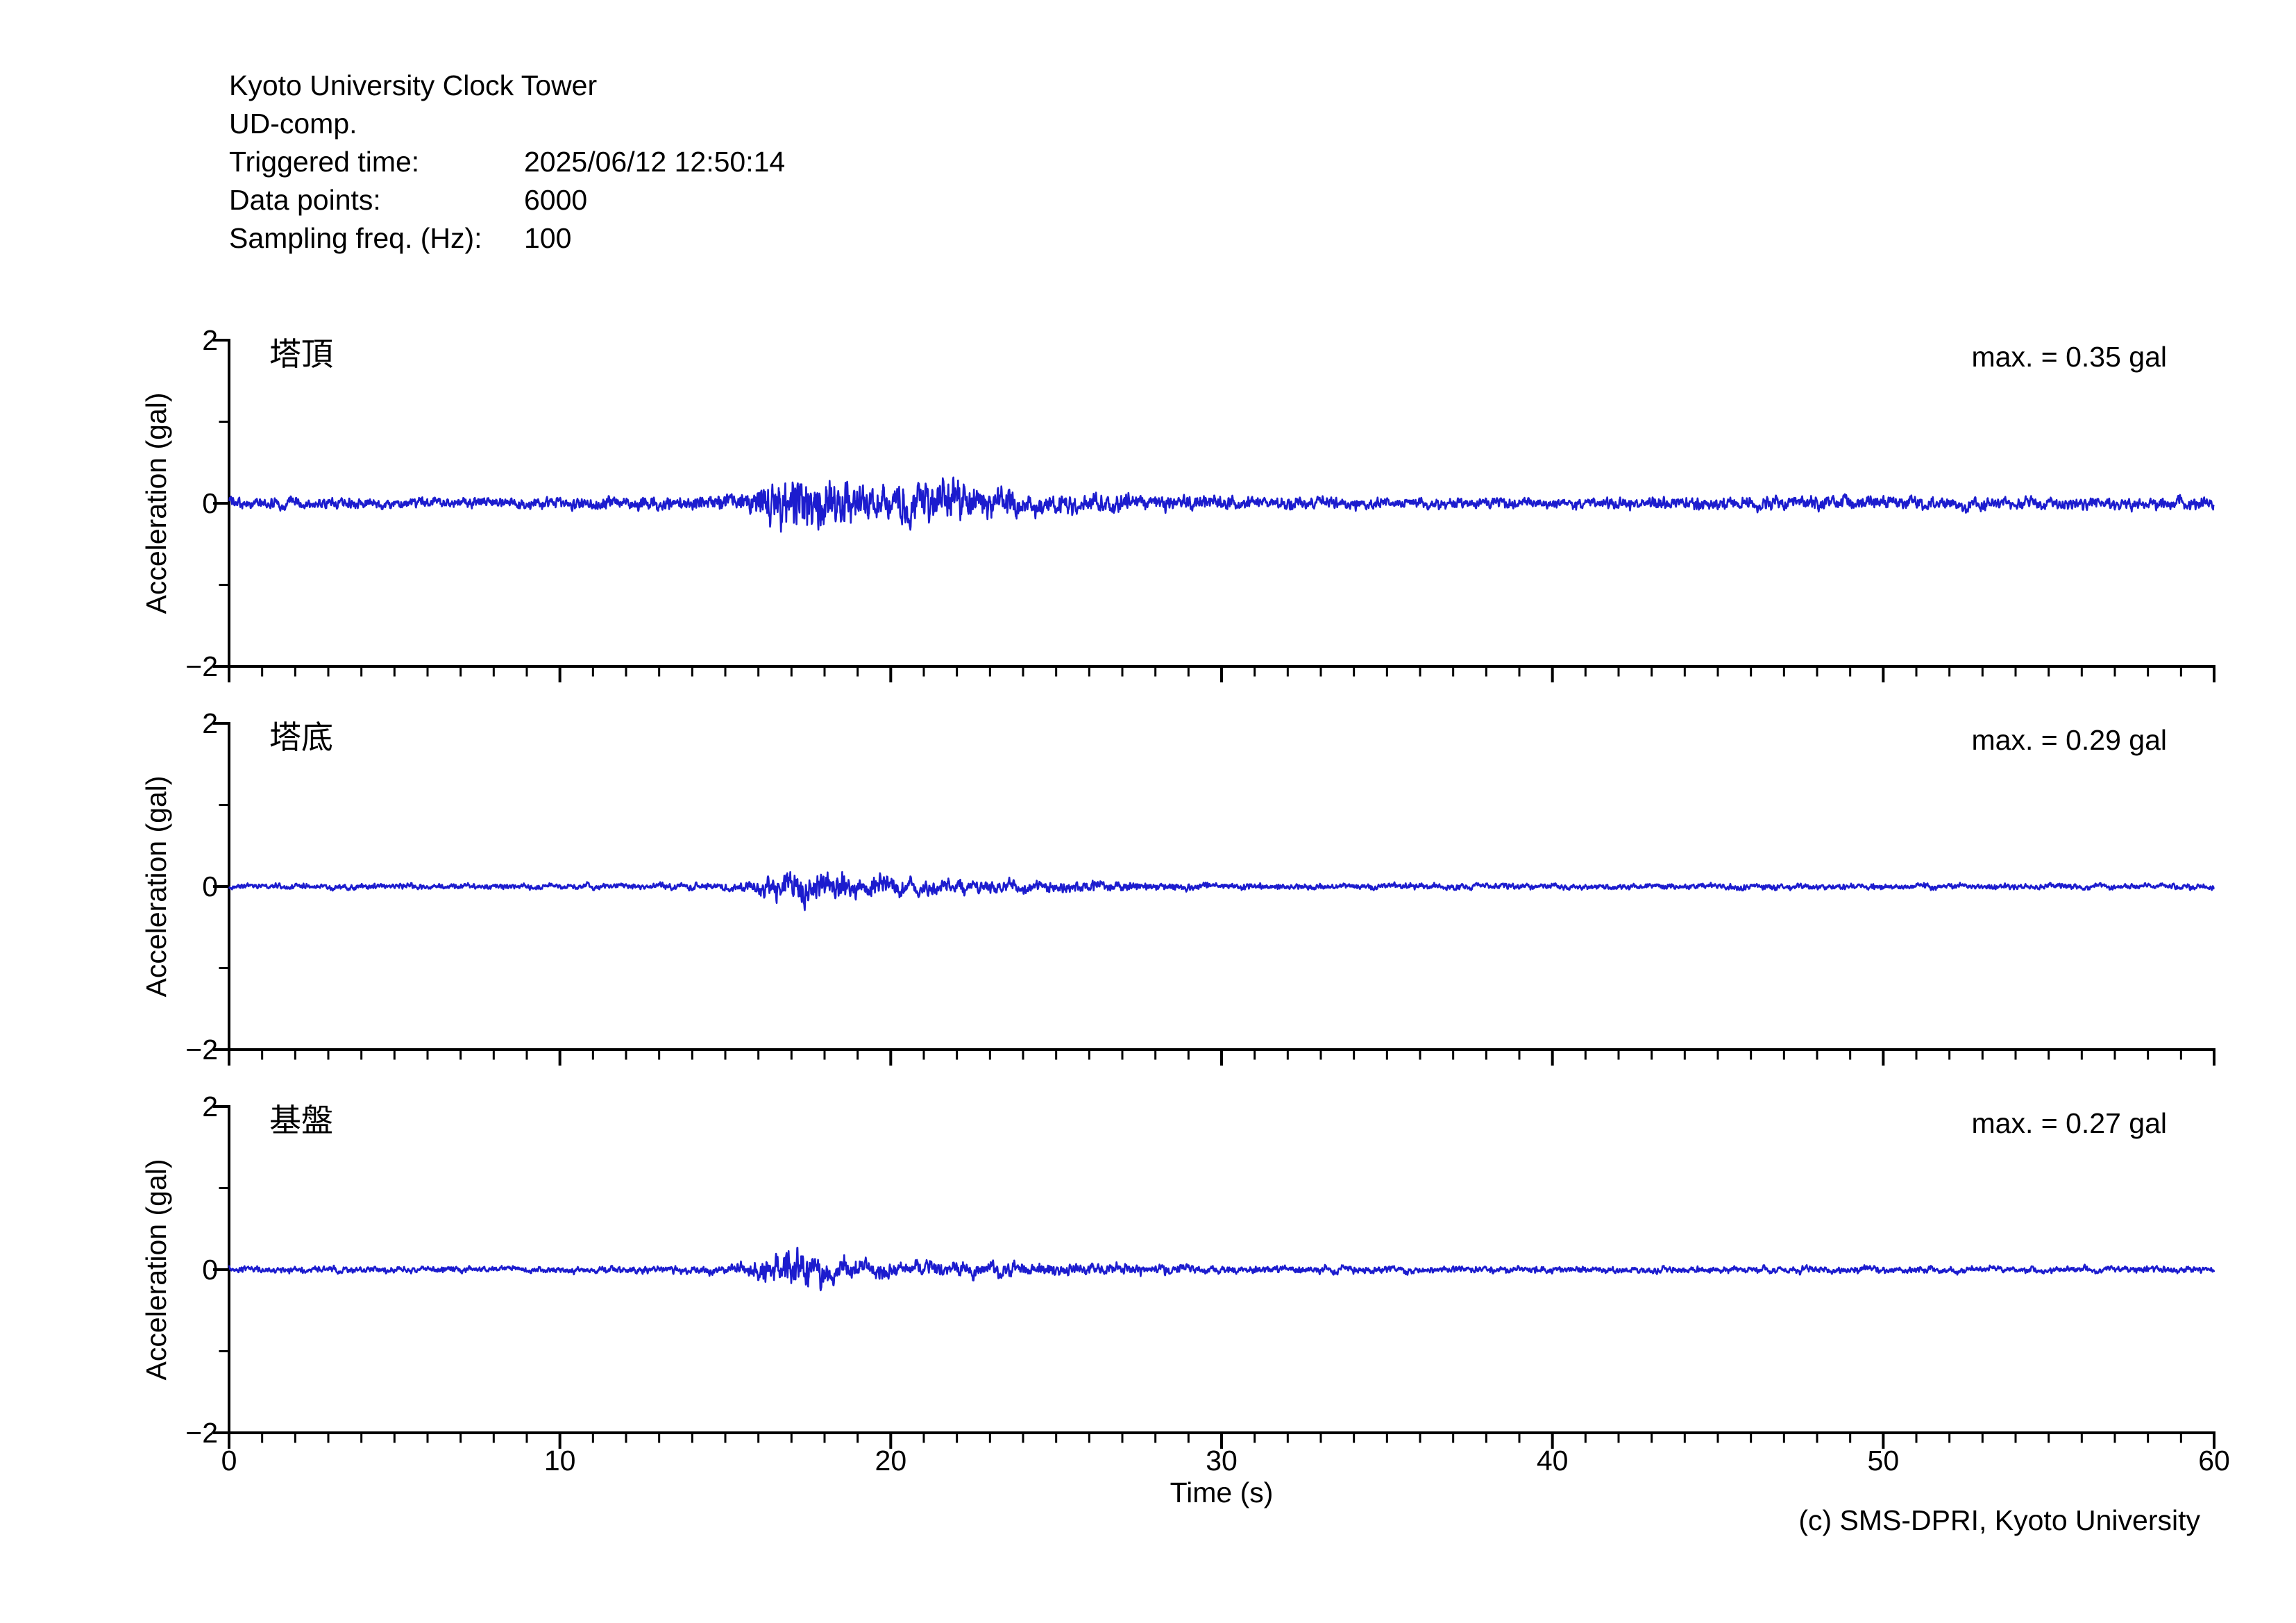 The width and height of the screenshot is (2296, 1623). Describe the element at coordinates (1553, 1461) in the screenshot. I see `x-tick-label: 40` at that location.